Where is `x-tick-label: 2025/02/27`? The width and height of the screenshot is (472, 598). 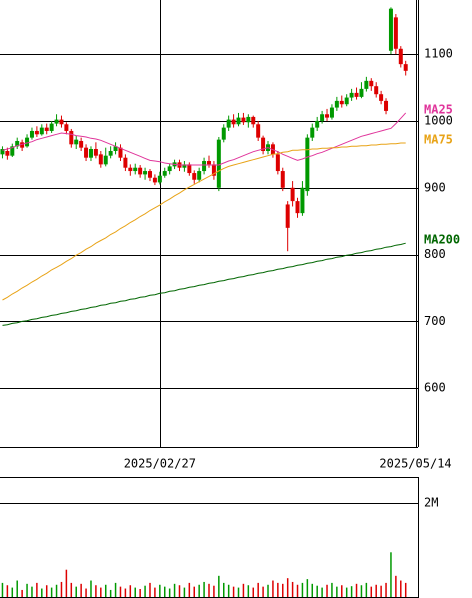 x-tick-label: 2025/02/27 is located at coordinates (160, 464).